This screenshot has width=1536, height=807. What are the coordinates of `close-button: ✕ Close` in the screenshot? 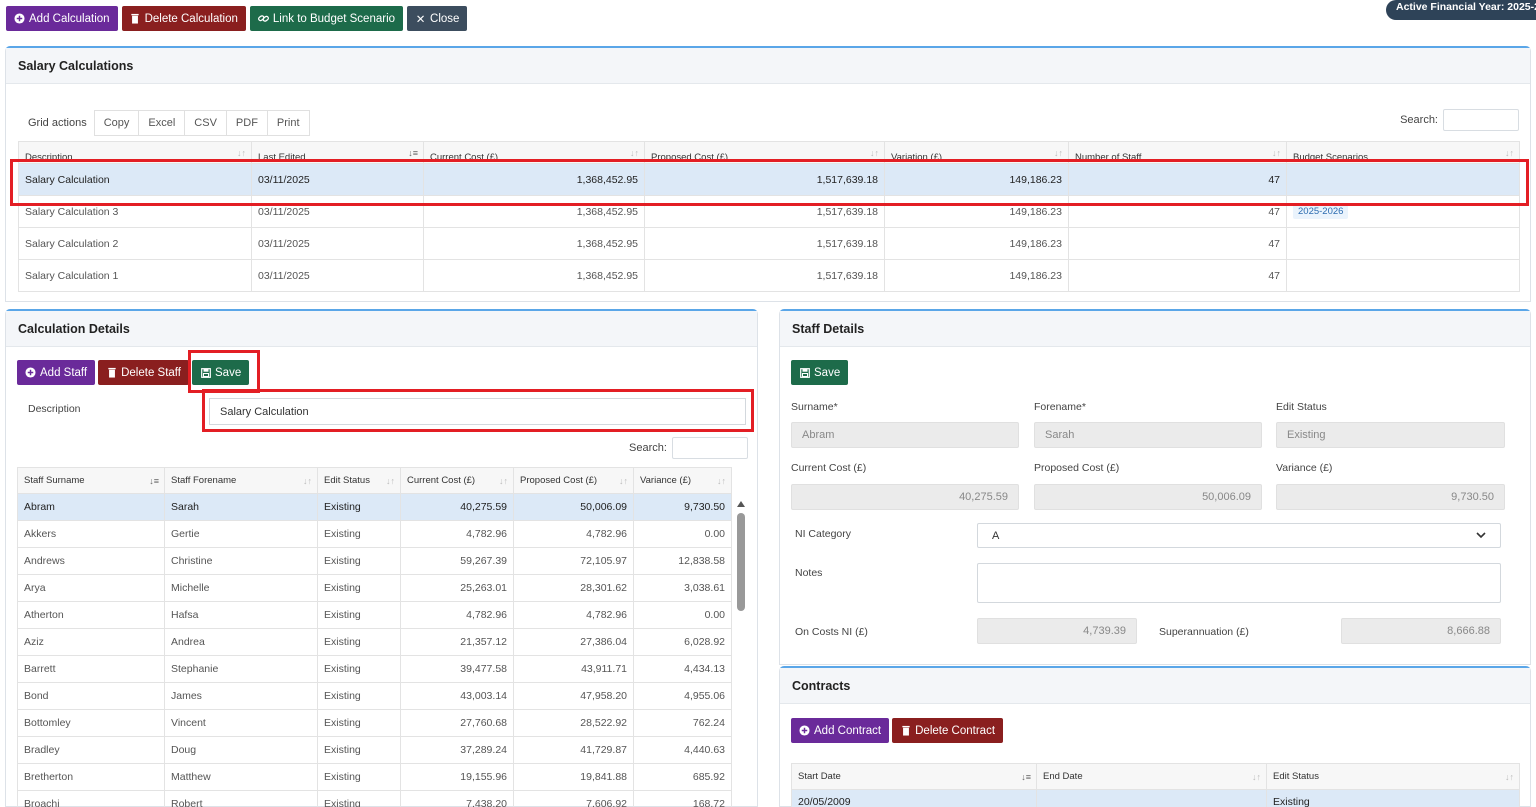 It's located at (437, 18).